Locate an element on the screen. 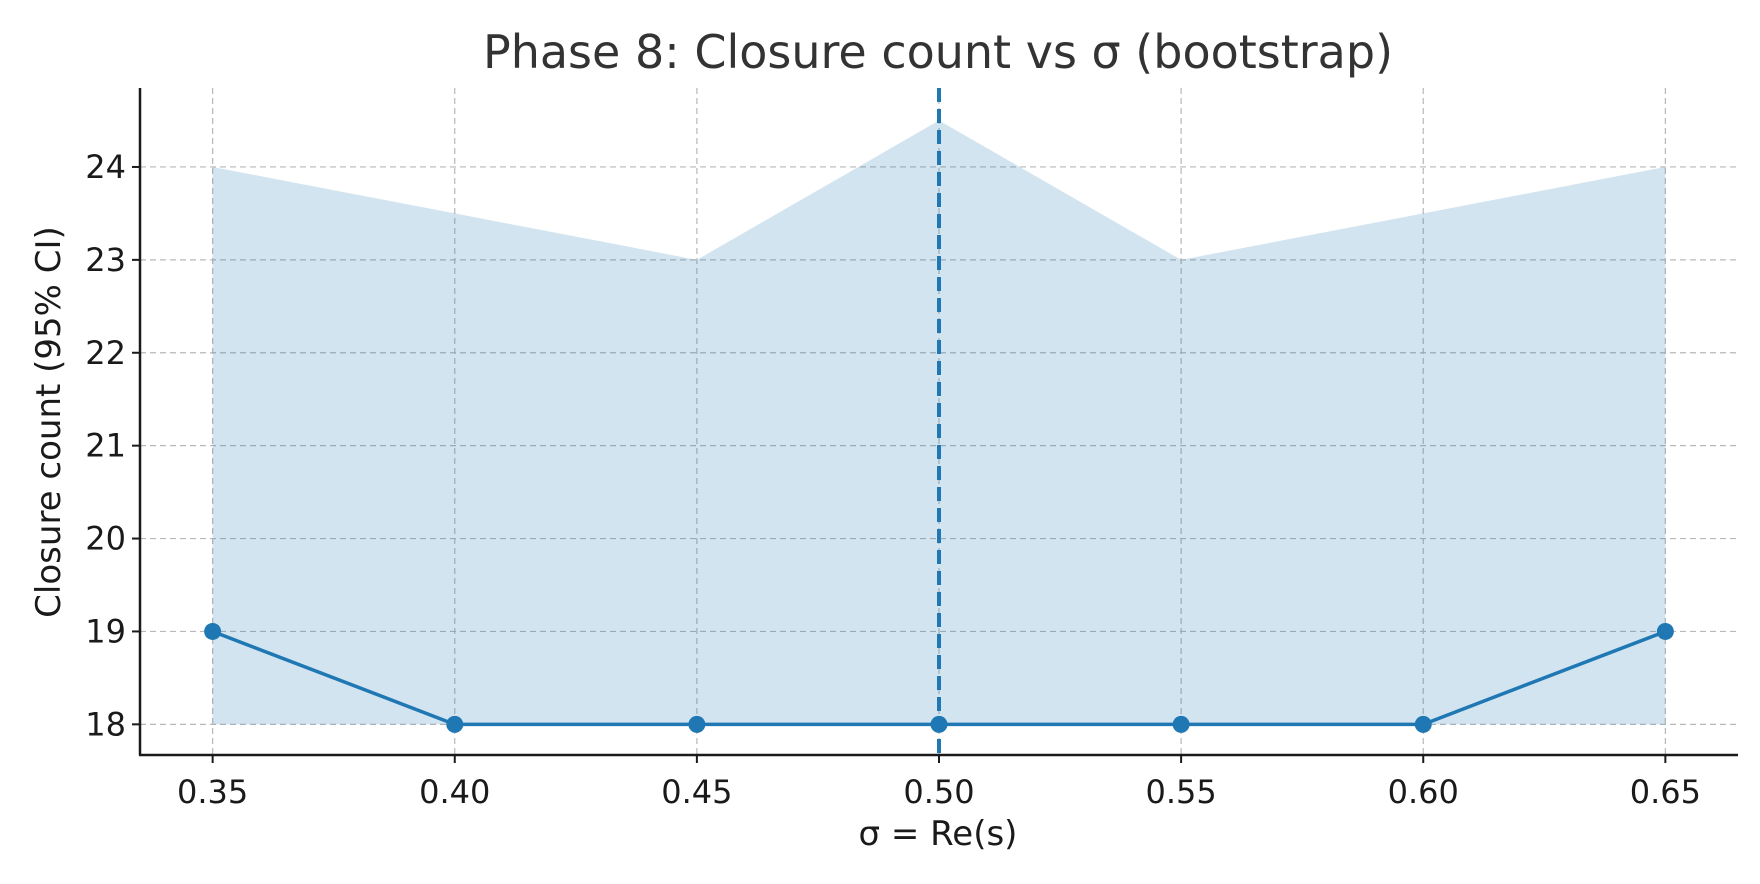 The image size is (1760, 884). x-tick-label: 0.45 is located at coordinates (696, 792).